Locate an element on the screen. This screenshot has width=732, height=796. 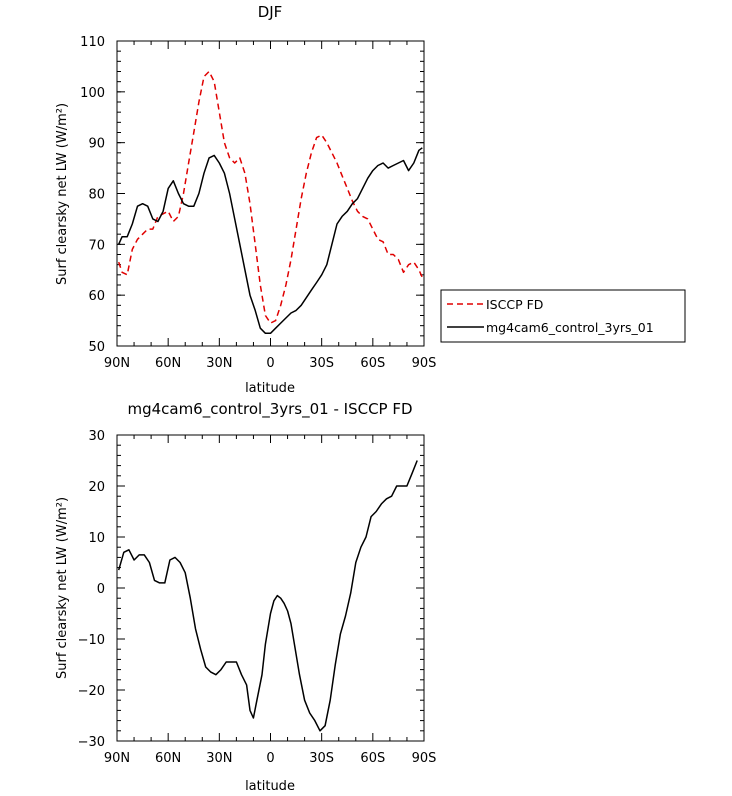
bottom-y-tick-label: 30 is located at coordinates (96, 436).